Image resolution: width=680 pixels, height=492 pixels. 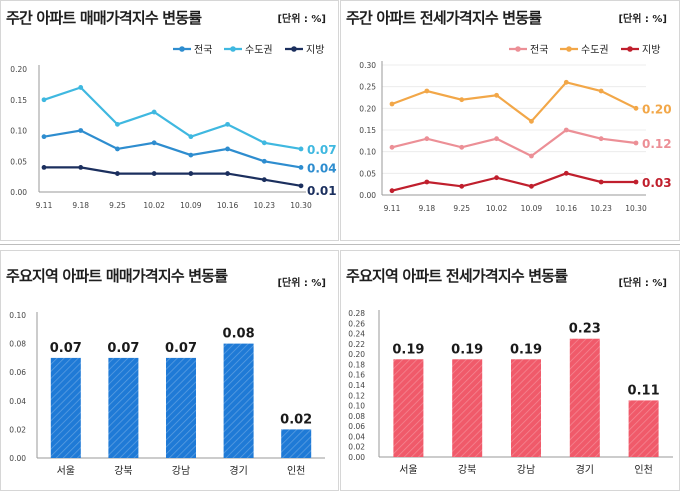 What do you see at coordinates (356, 426) in the screenshot?
I see `y-tick-label: 0.06` at bounding box center [356, 426].